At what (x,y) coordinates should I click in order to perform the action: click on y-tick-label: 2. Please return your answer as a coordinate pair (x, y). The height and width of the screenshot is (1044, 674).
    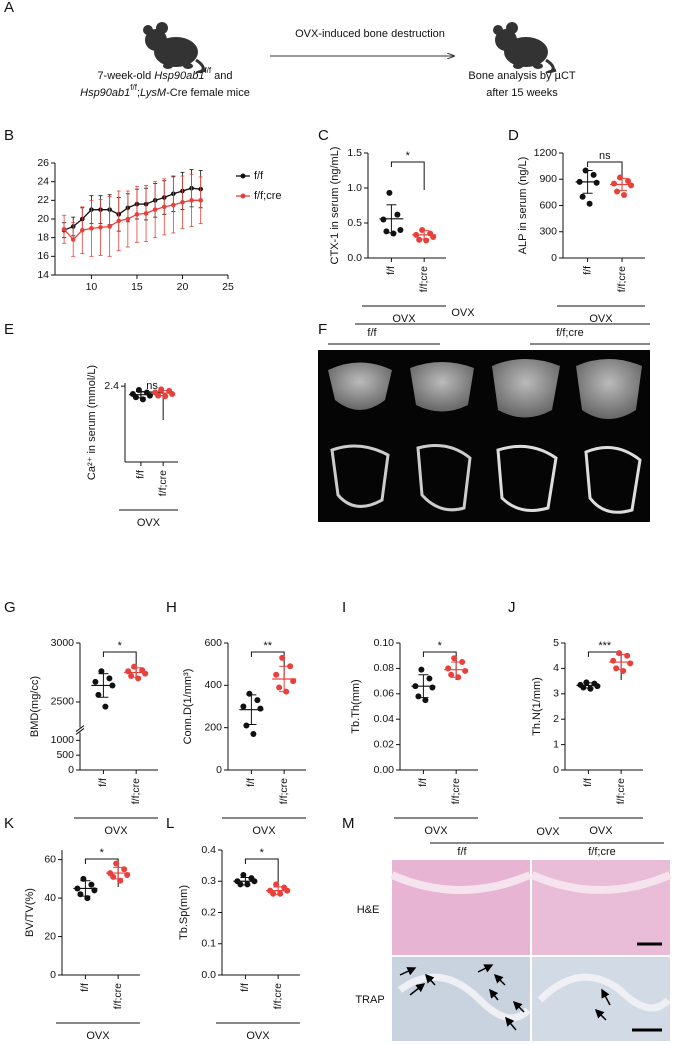
    Looking at the image, I should click on (556, 719).